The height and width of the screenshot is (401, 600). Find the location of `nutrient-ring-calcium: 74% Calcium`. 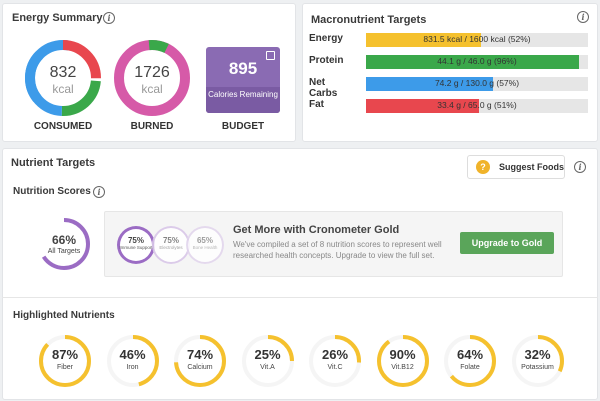

nutrient-ring-calcium: 74% Calcium is located at coordinates (200, 361).